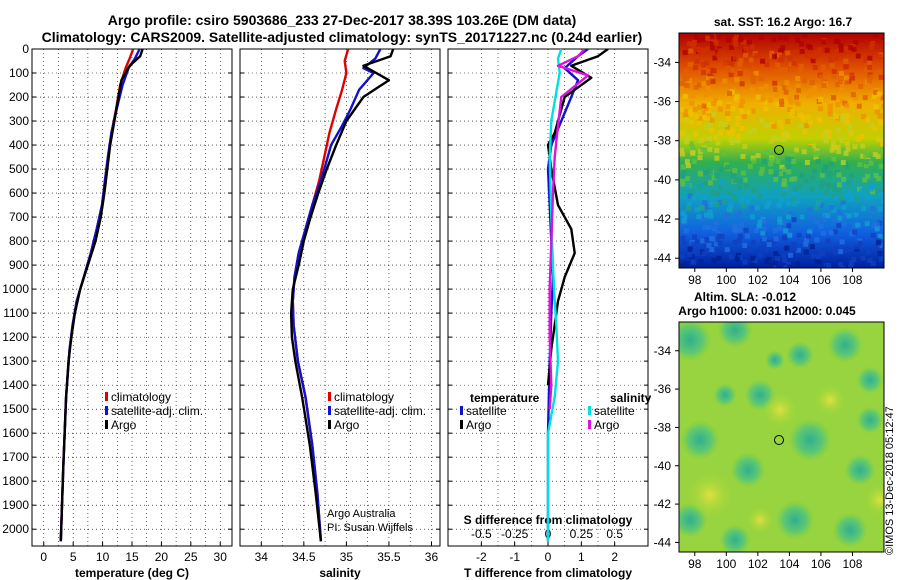  I want to click on x-tick-label: 10, so click(103, 557).